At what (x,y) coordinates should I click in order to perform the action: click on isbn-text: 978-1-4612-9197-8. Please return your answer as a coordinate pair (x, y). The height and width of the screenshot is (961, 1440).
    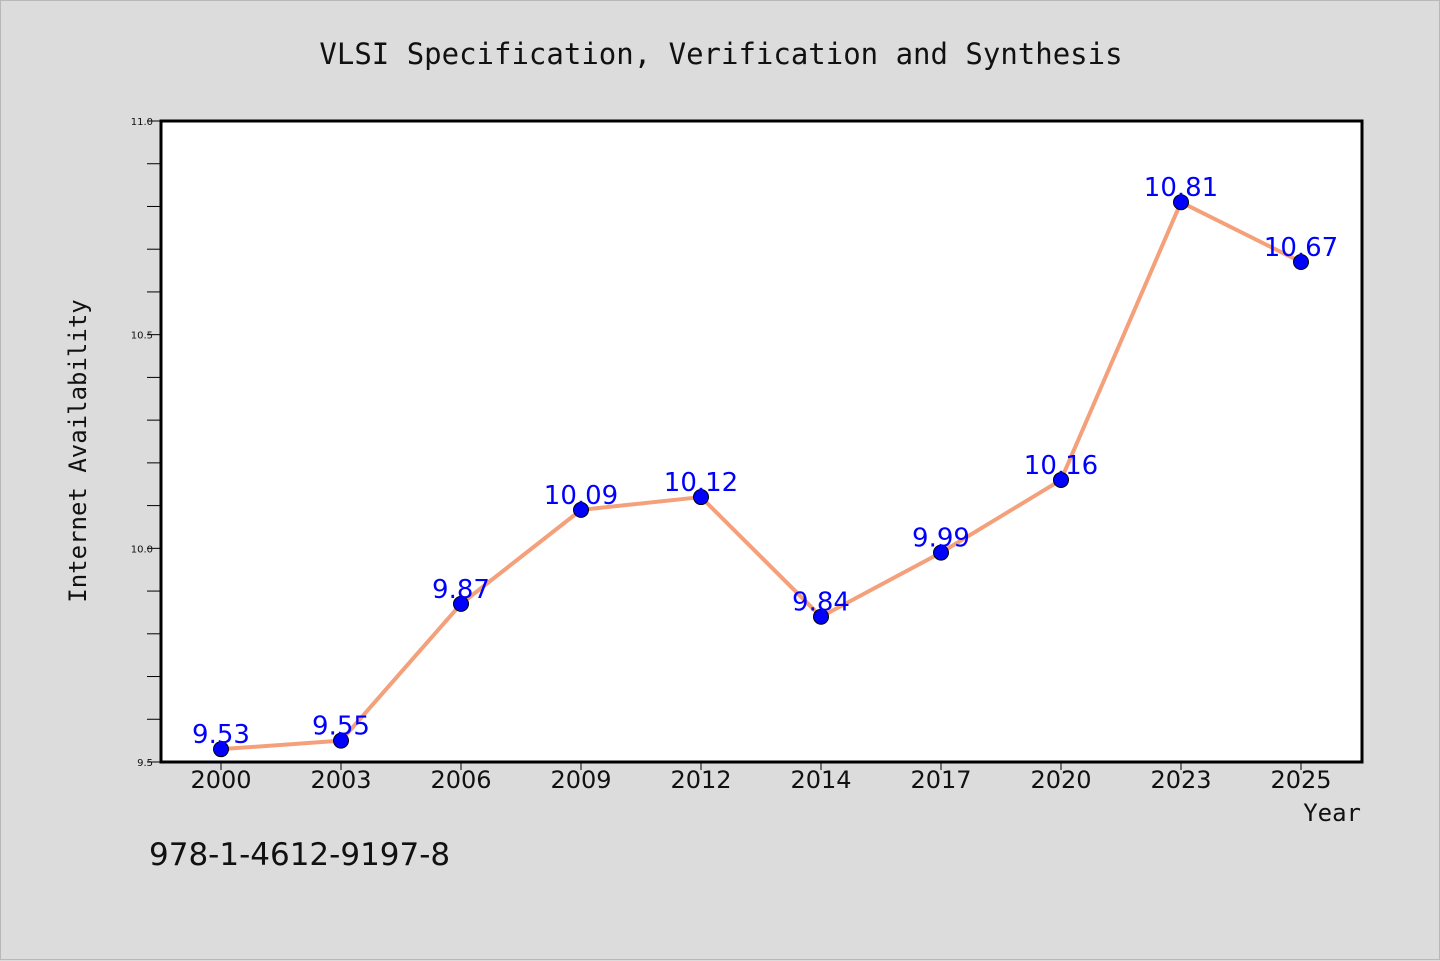
    Looking at the image, I should click on (299, 855).